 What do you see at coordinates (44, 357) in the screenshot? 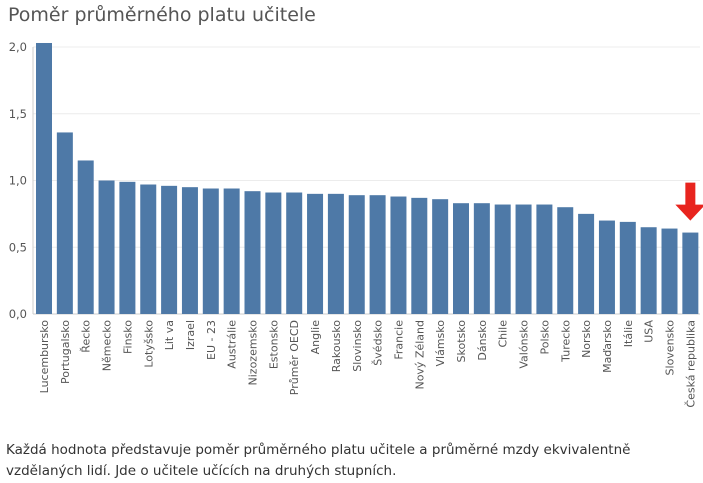
I see `x-tick-label: Lucembursko` at bounding box center [44, 357].